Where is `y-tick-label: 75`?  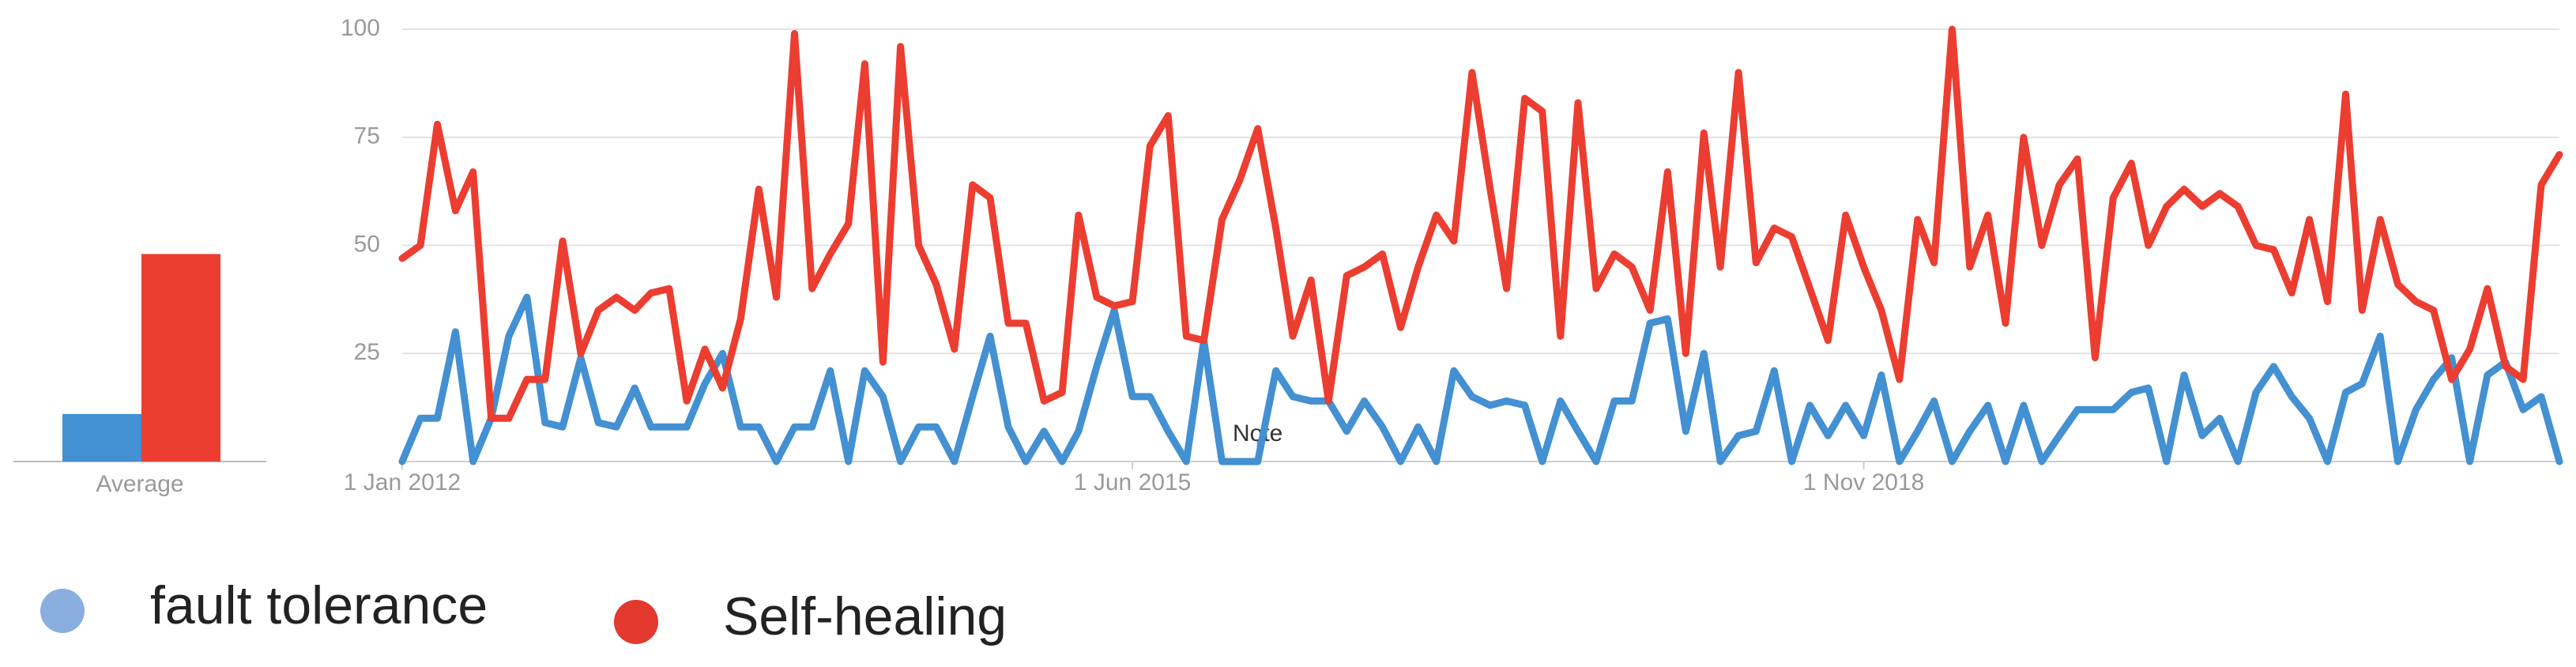 y-tick-label: 75 is located at coordinates (367, 136).